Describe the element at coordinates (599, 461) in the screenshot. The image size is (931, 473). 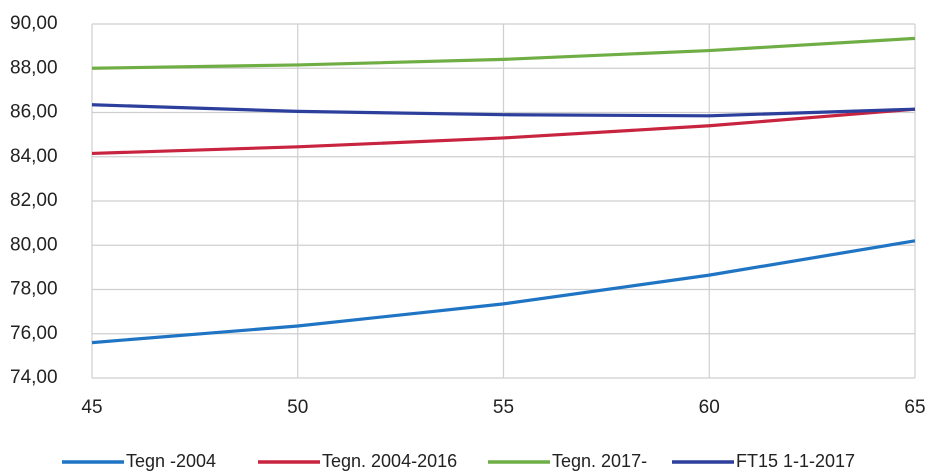
I see `legend-label: Tegn. 2017-` at that location.